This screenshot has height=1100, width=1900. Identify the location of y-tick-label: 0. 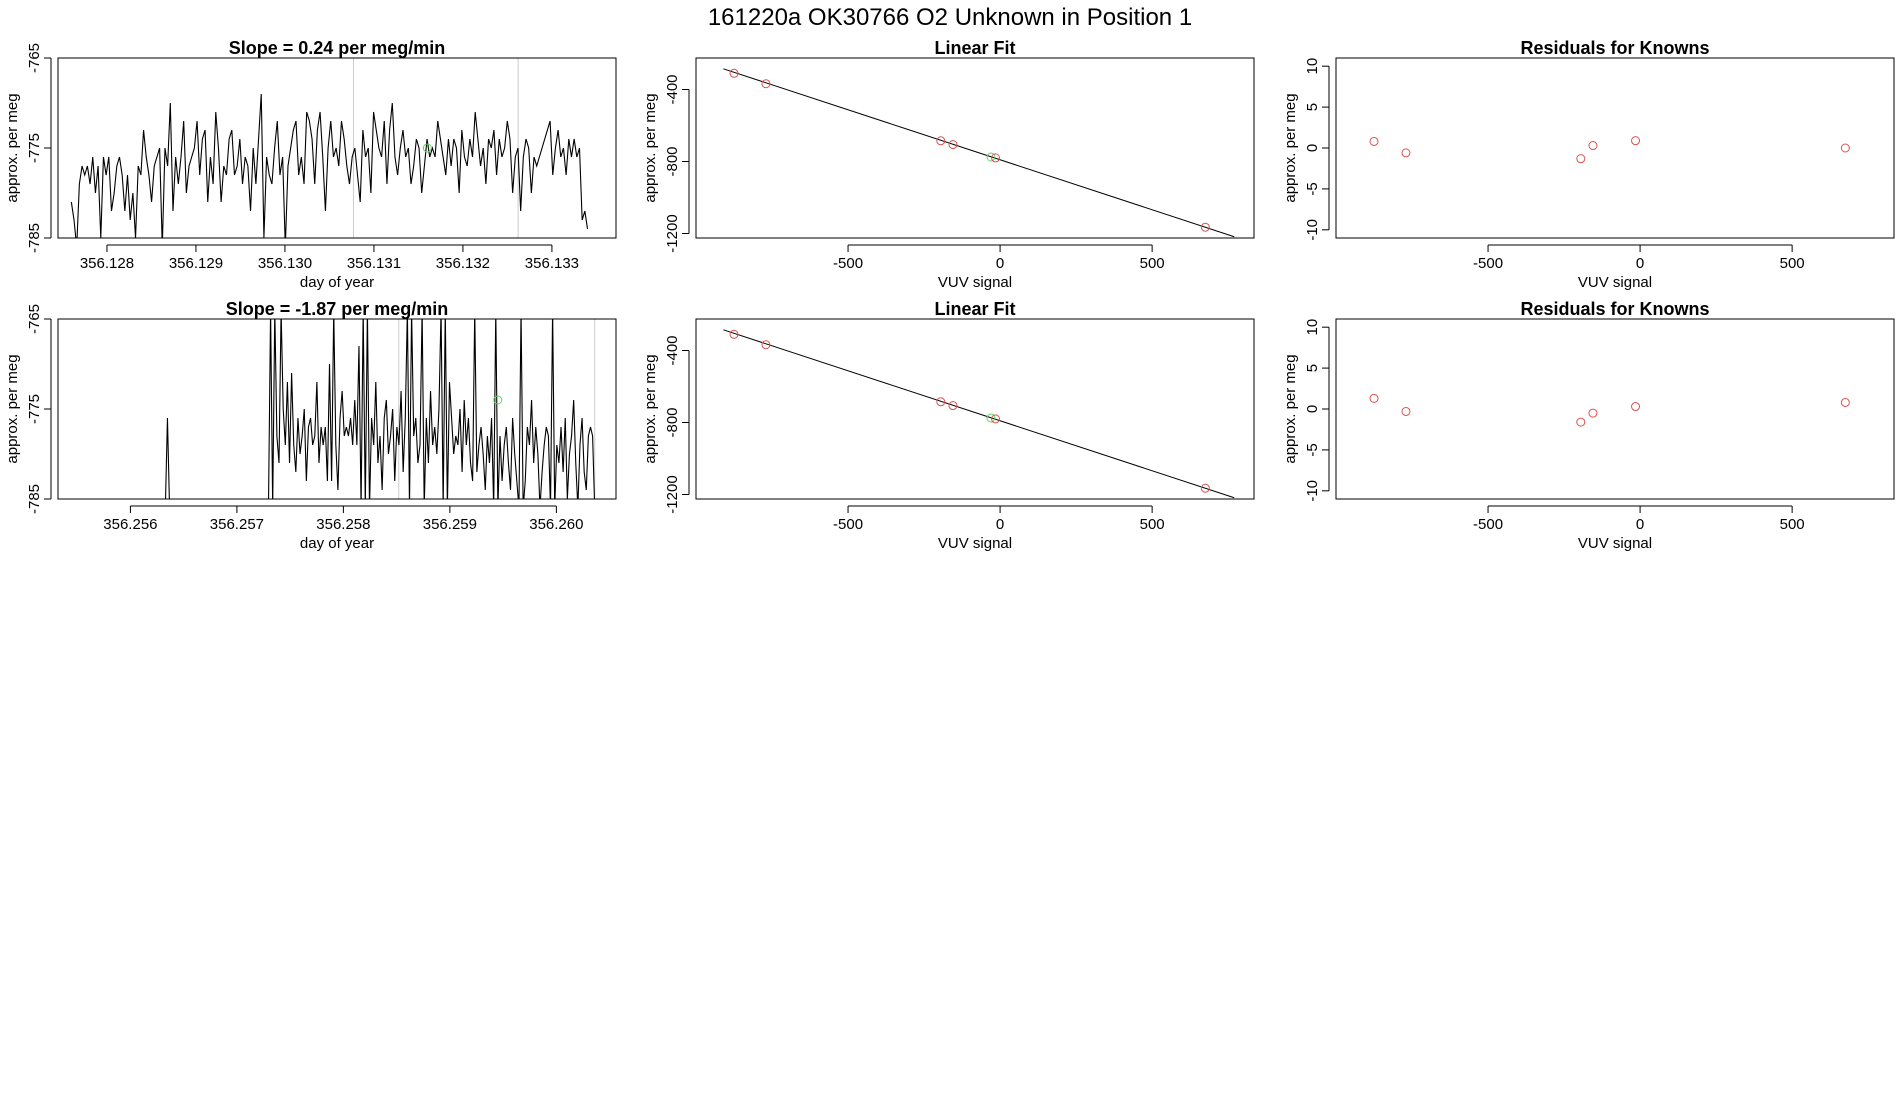
(1312, 409).